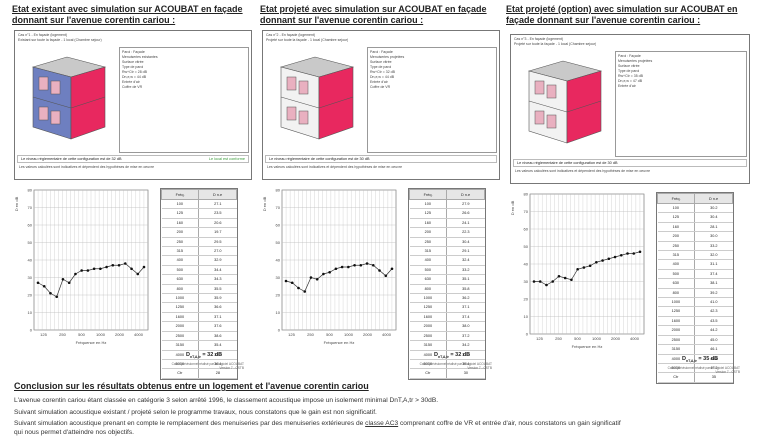 This screenshot has height=443, width=762. Describe the element at coordinates (713, 359) in the screenshot. I see `table-cell: 46.4` at that location.